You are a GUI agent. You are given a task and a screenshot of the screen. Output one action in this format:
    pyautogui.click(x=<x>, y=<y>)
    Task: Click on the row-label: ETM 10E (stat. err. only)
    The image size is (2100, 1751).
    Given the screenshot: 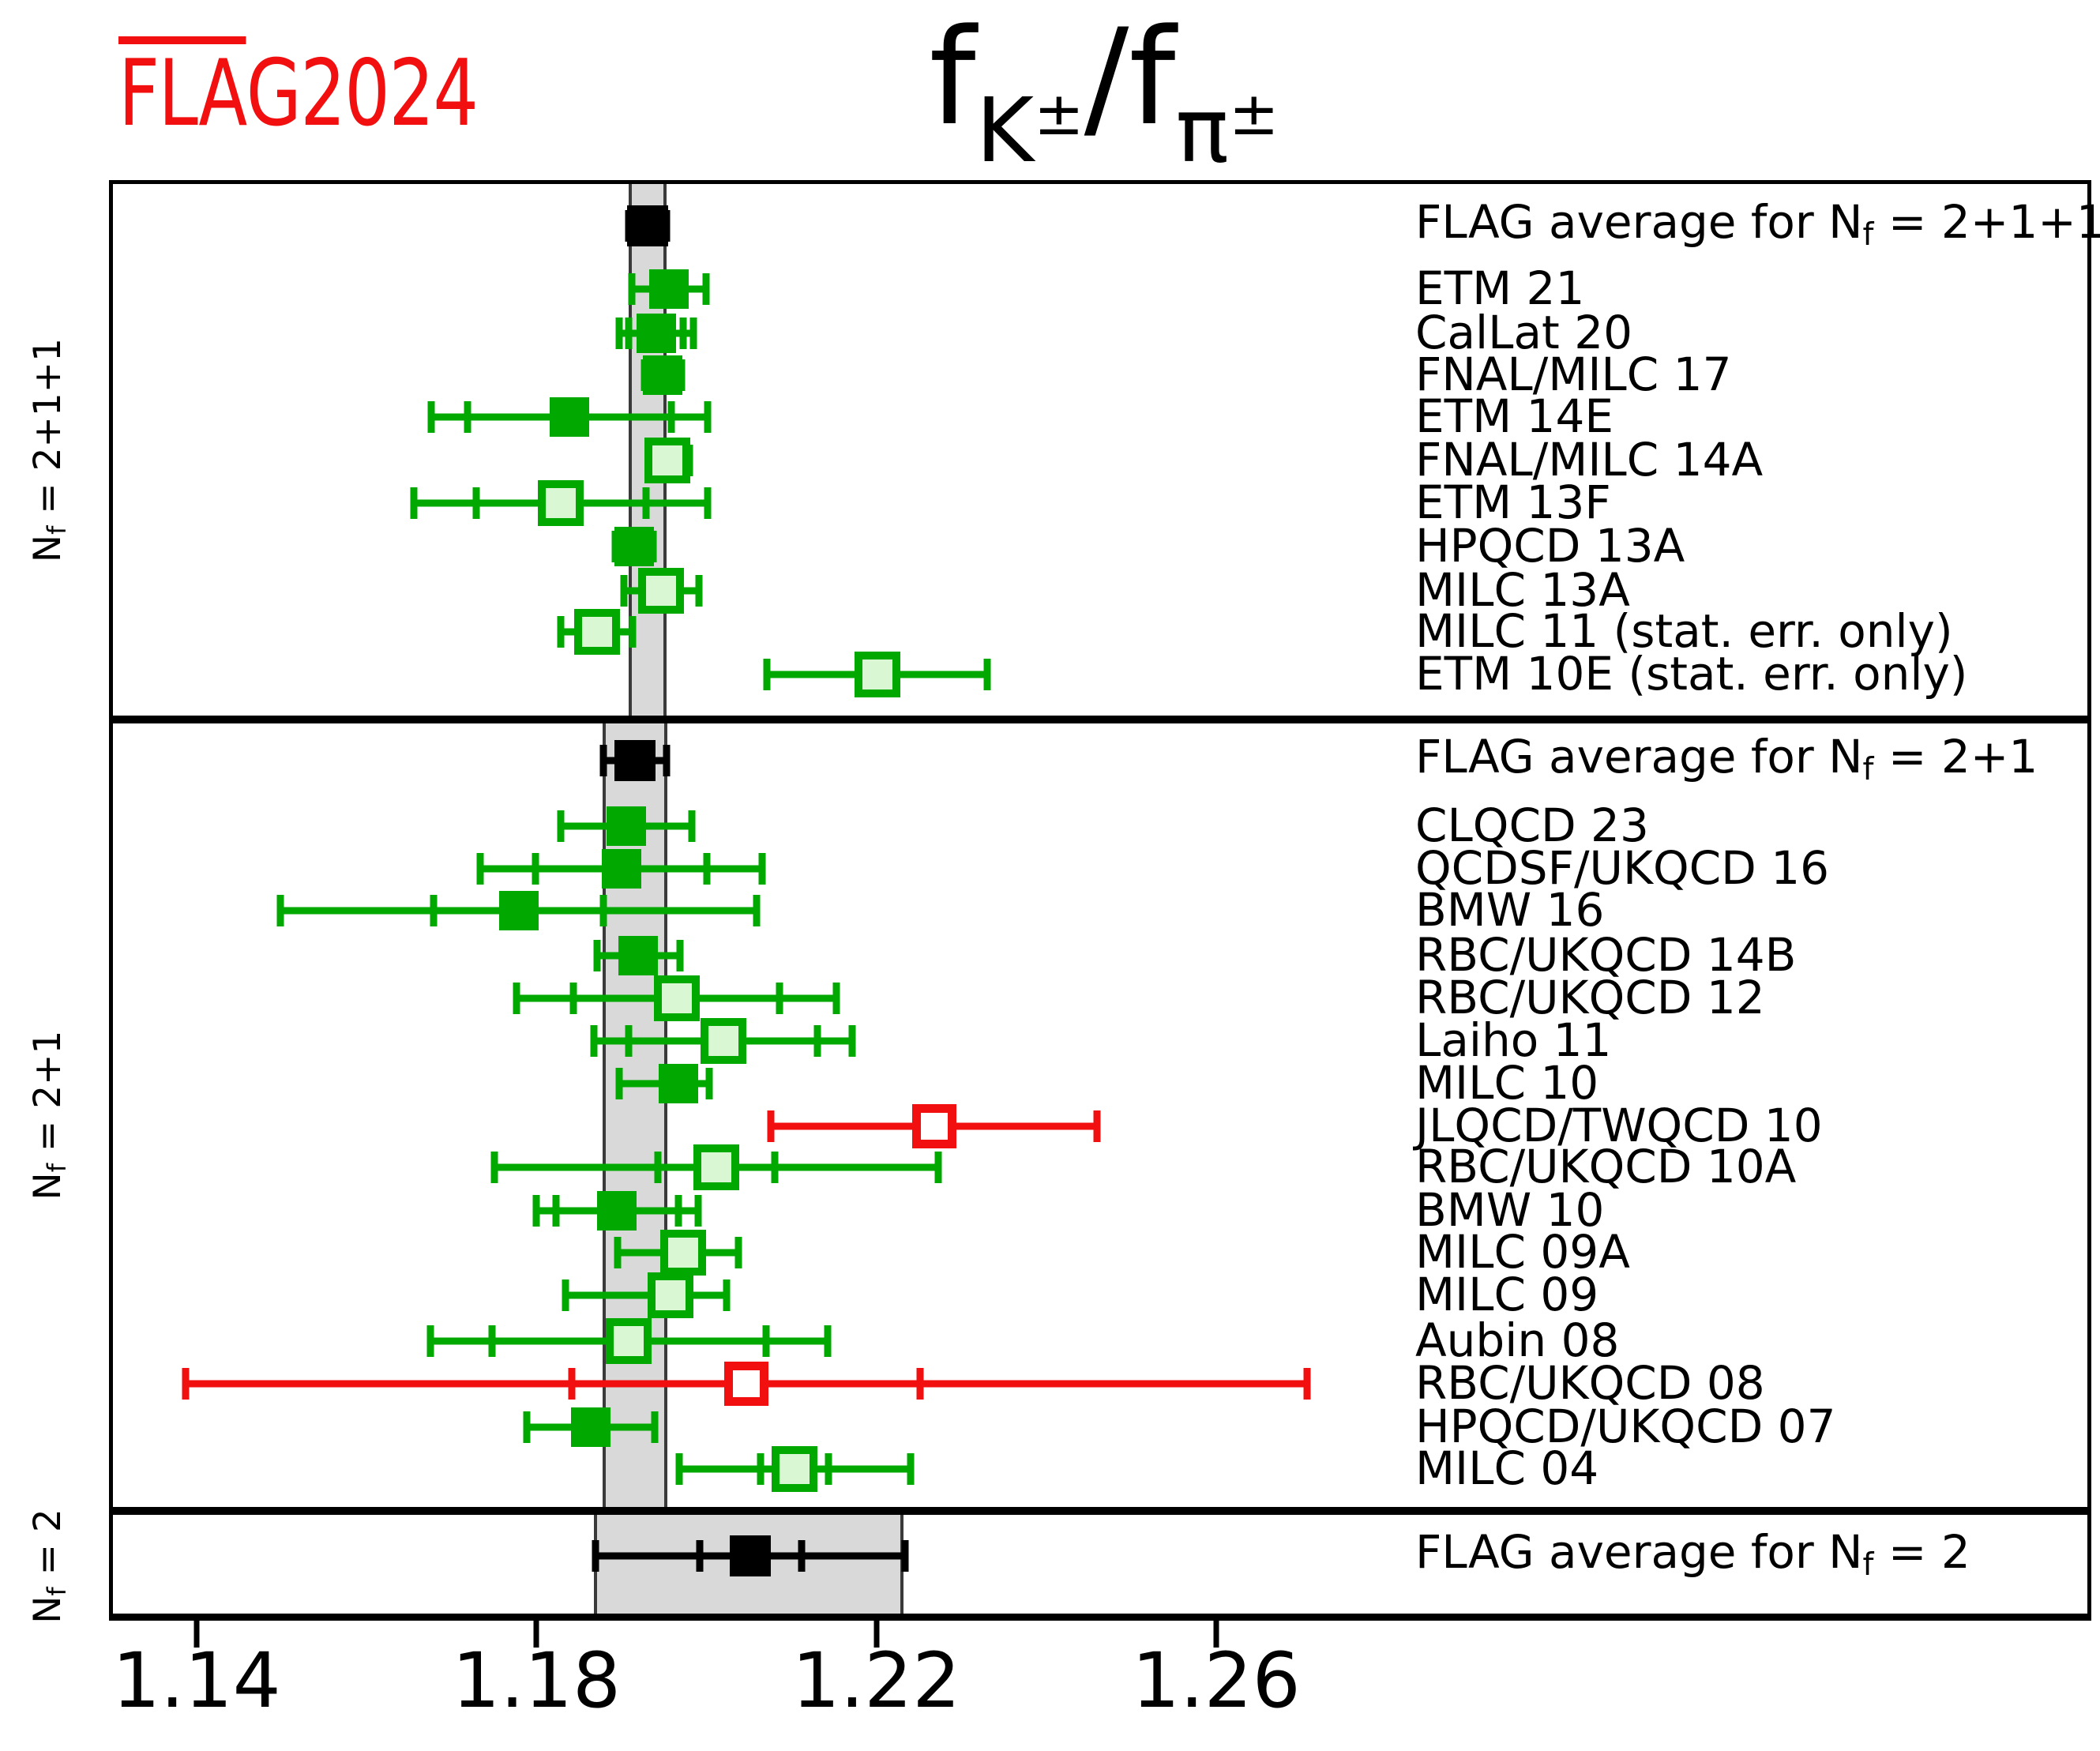 What is the action you would take?
    pyautogui.click(x=1691, y=673)
    